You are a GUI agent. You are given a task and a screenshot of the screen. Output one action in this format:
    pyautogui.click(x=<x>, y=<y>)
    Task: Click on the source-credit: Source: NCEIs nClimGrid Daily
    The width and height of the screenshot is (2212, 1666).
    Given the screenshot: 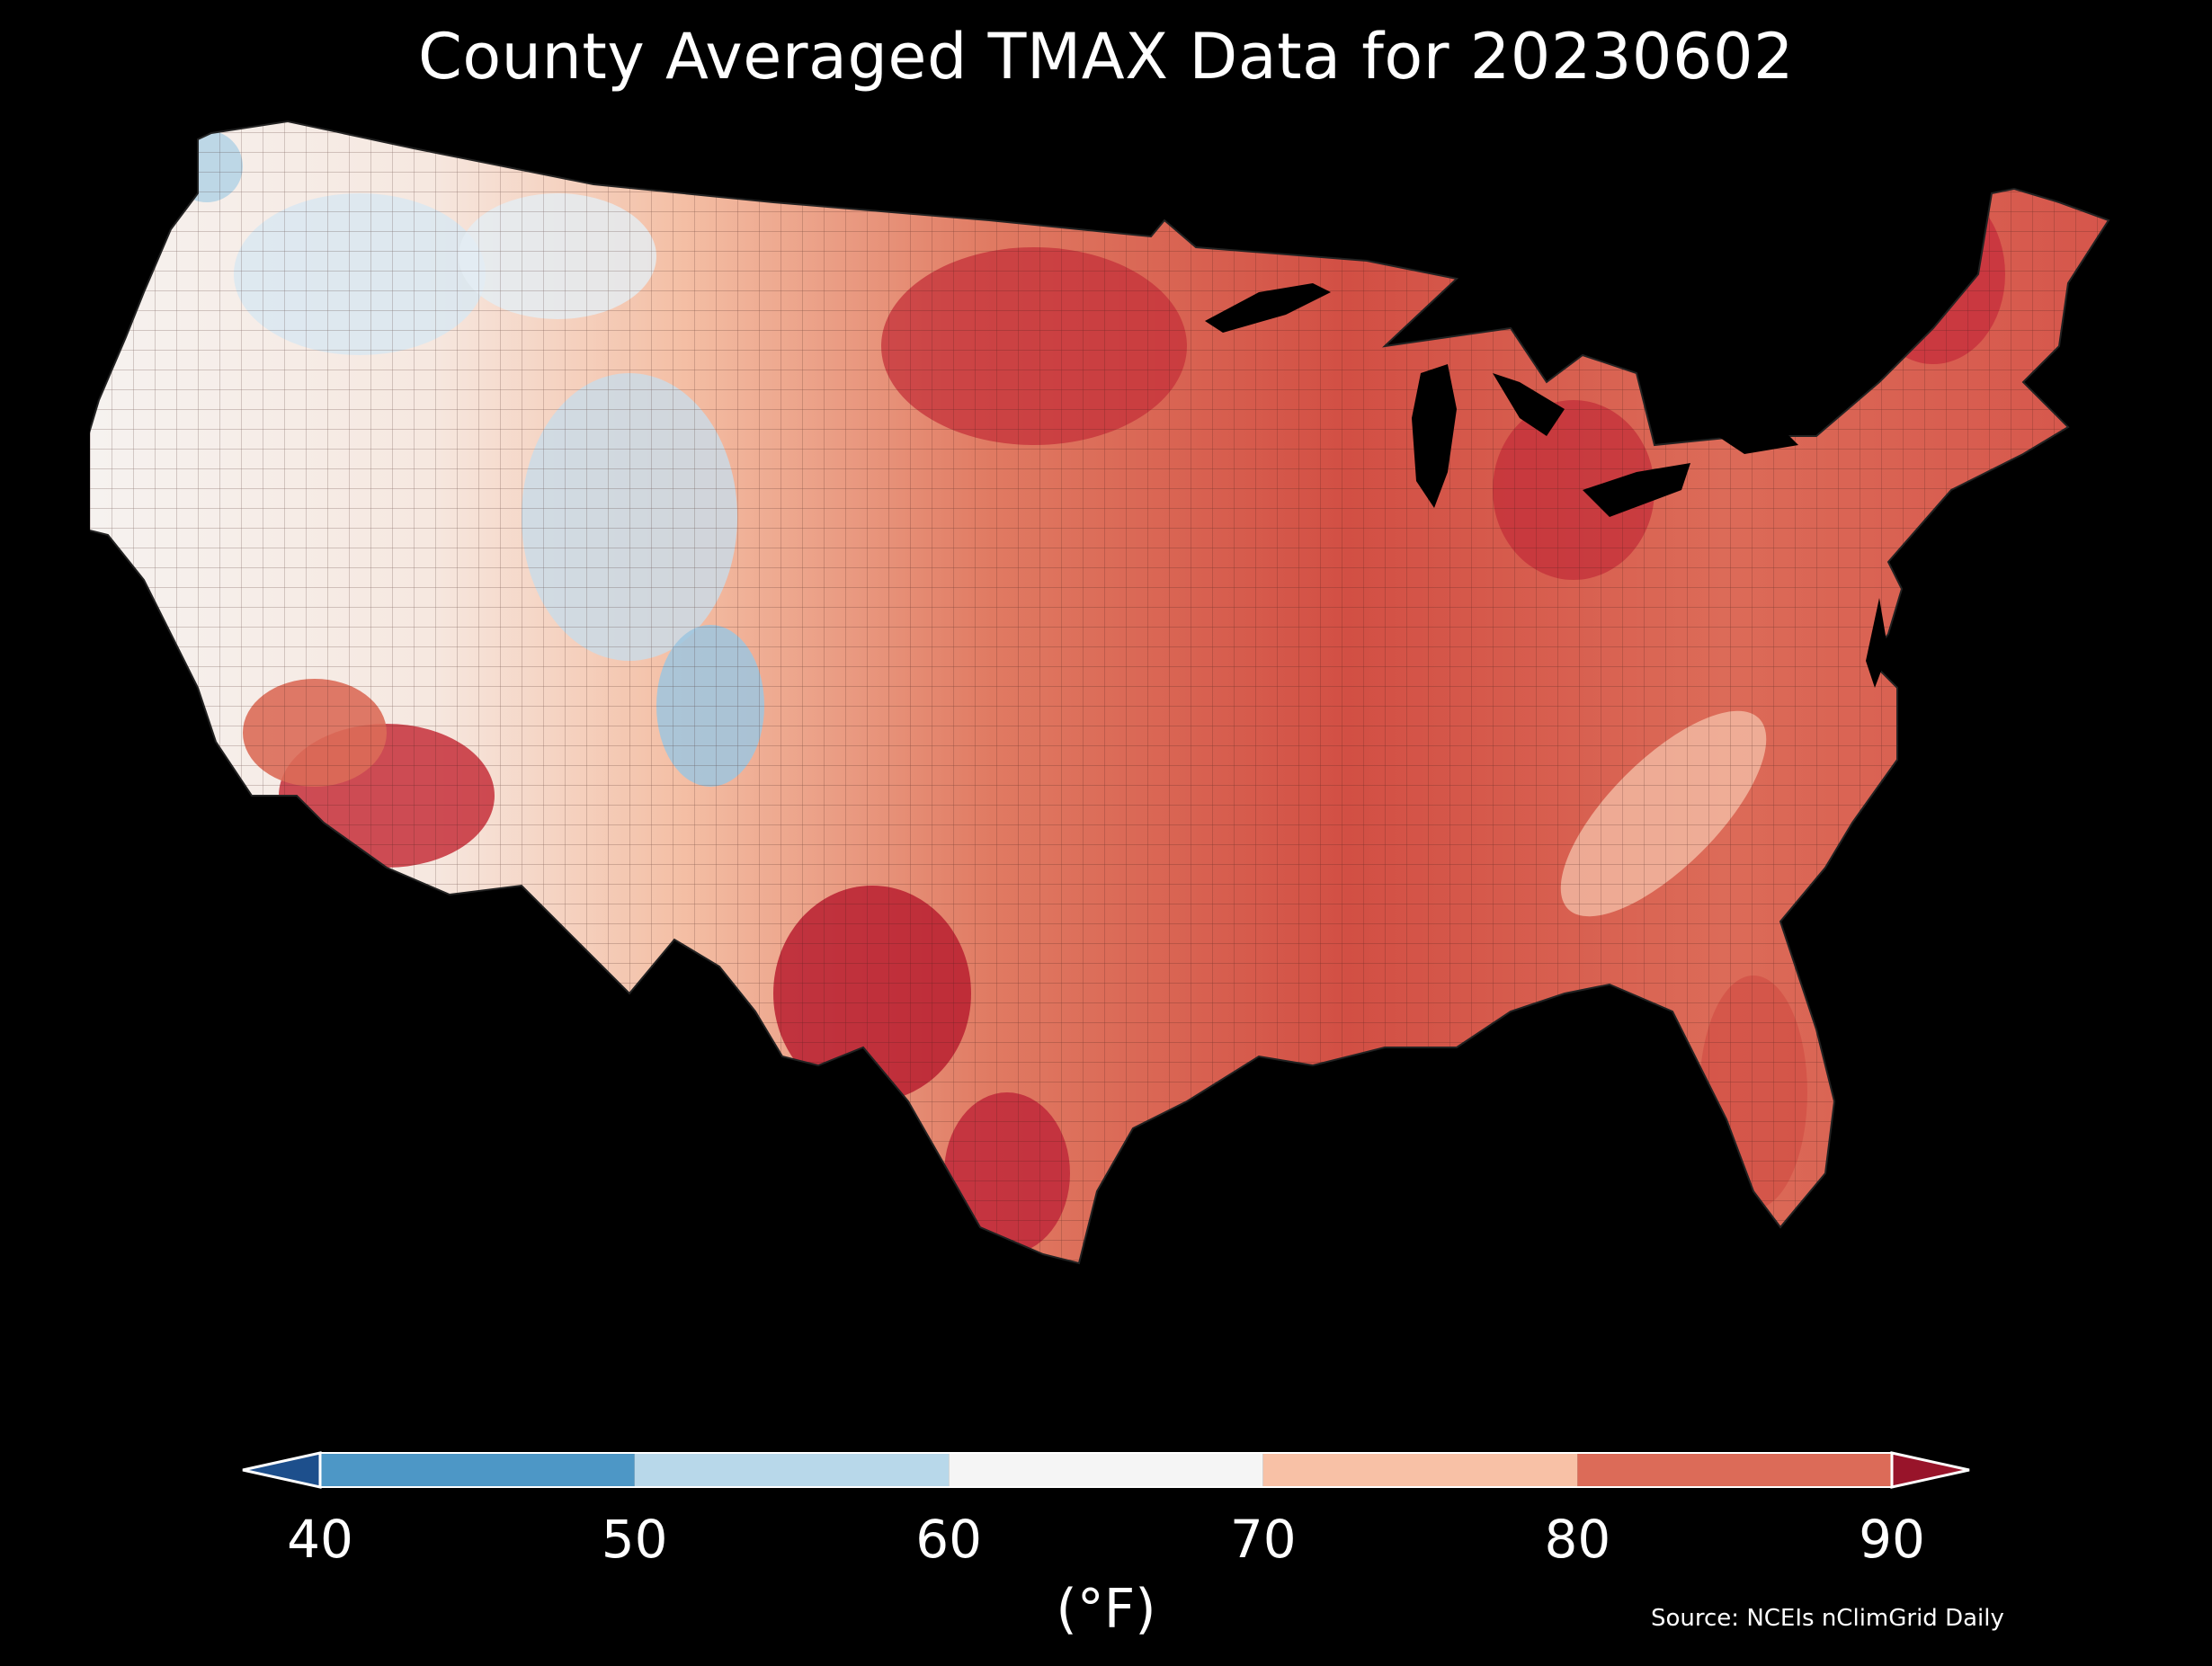 What is the action you would take?
    pyautogui.click(x=1827, y=1618)
    